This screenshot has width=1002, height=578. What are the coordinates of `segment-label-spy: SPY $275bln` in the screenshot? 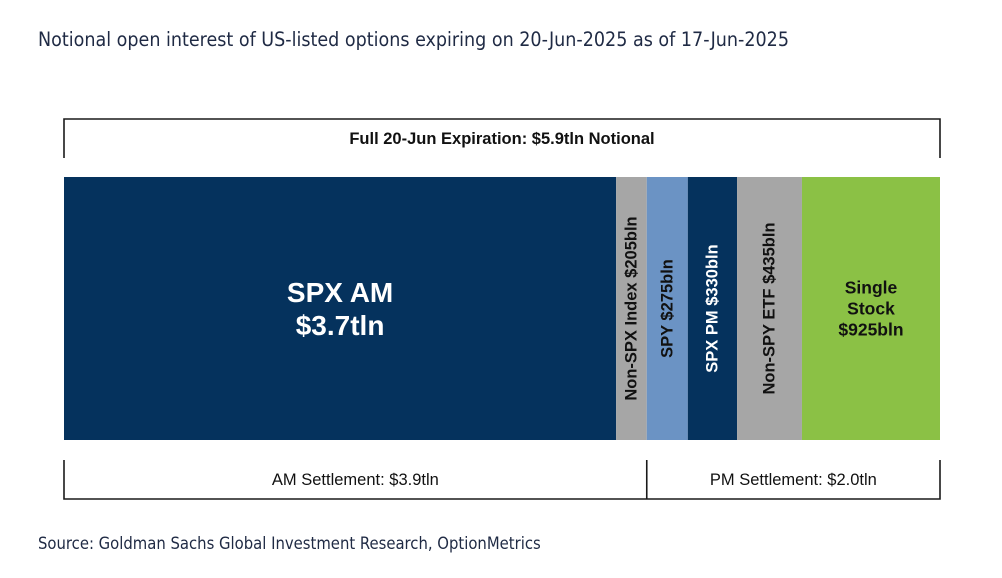 It's located at (667, 308).